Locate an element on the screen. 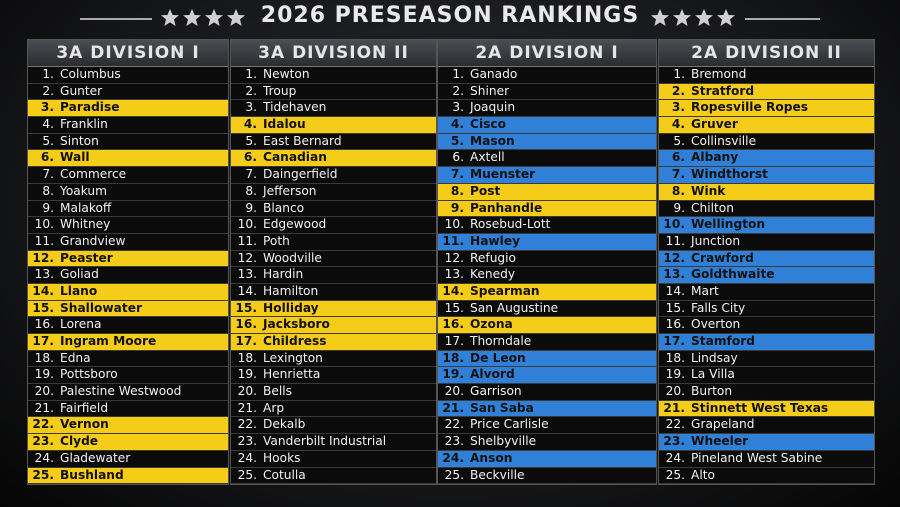  team-name: Shallowater is located at coordinates (101, 307).